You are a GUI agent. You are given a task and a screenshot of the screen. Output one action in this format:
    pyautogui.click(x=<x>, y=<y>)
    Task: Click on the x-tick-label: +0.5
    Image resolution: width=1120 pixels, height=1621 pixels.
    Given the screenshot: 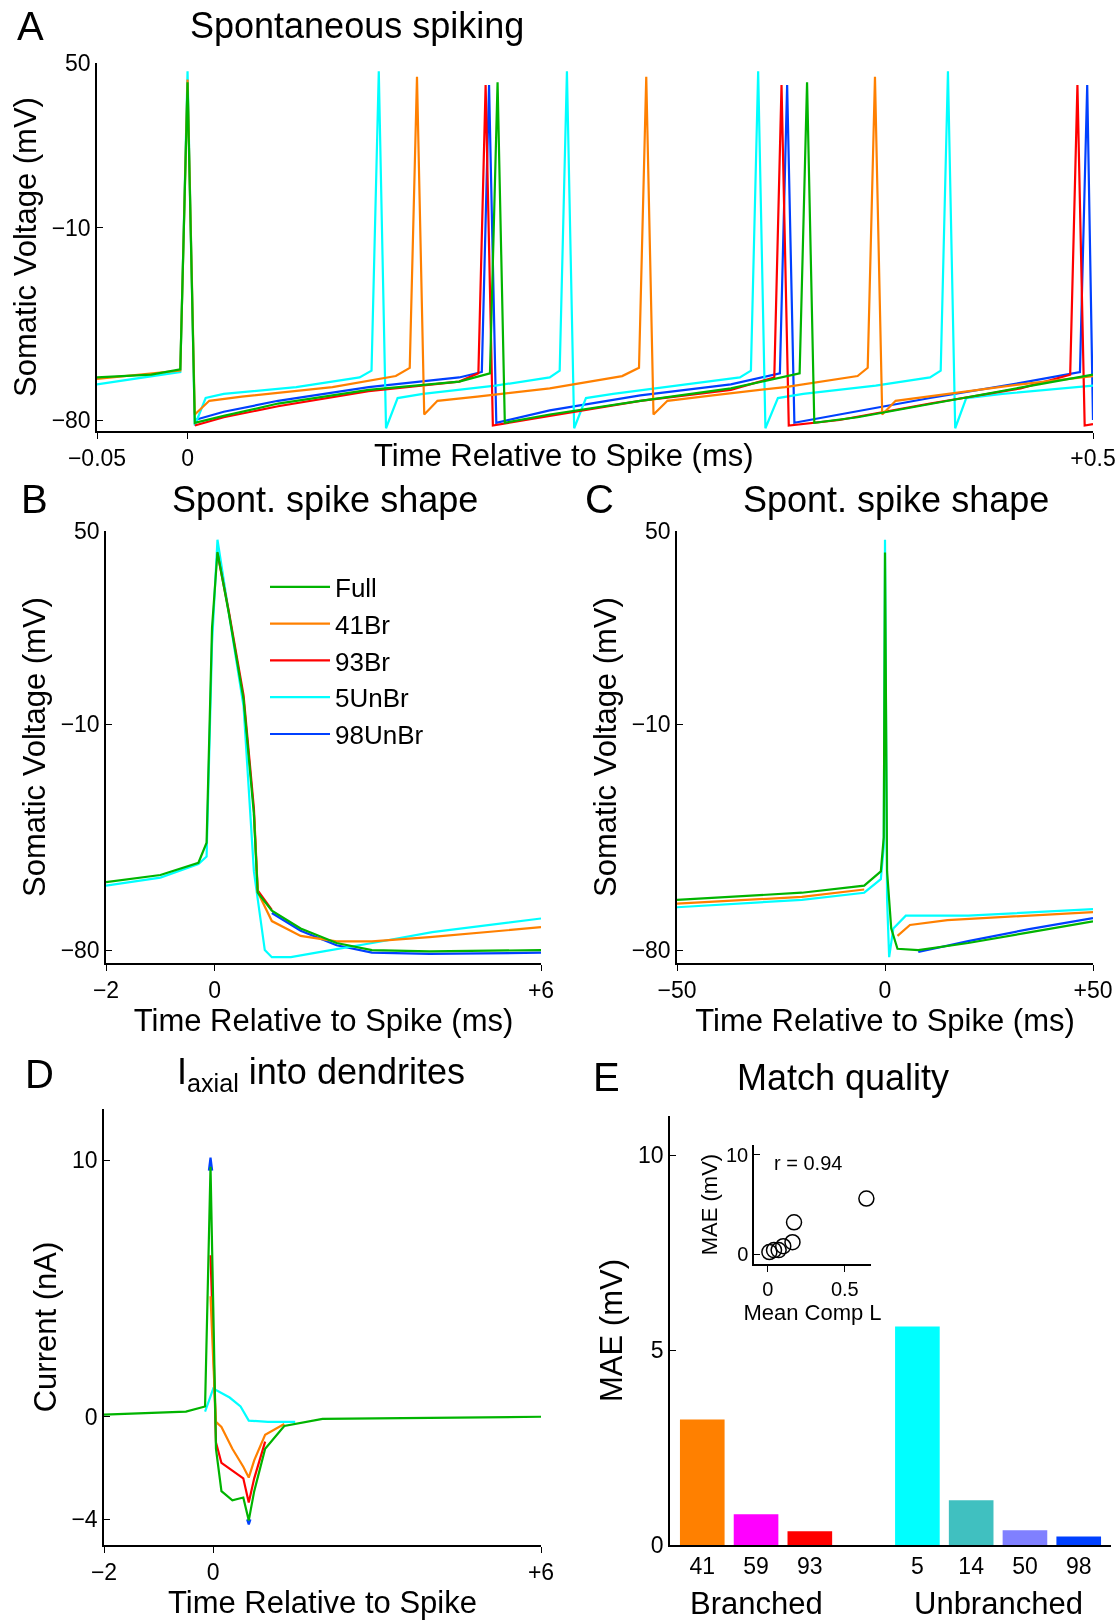 What is the action you would take?
    pyautogui.click(x=1093, y=458)
    